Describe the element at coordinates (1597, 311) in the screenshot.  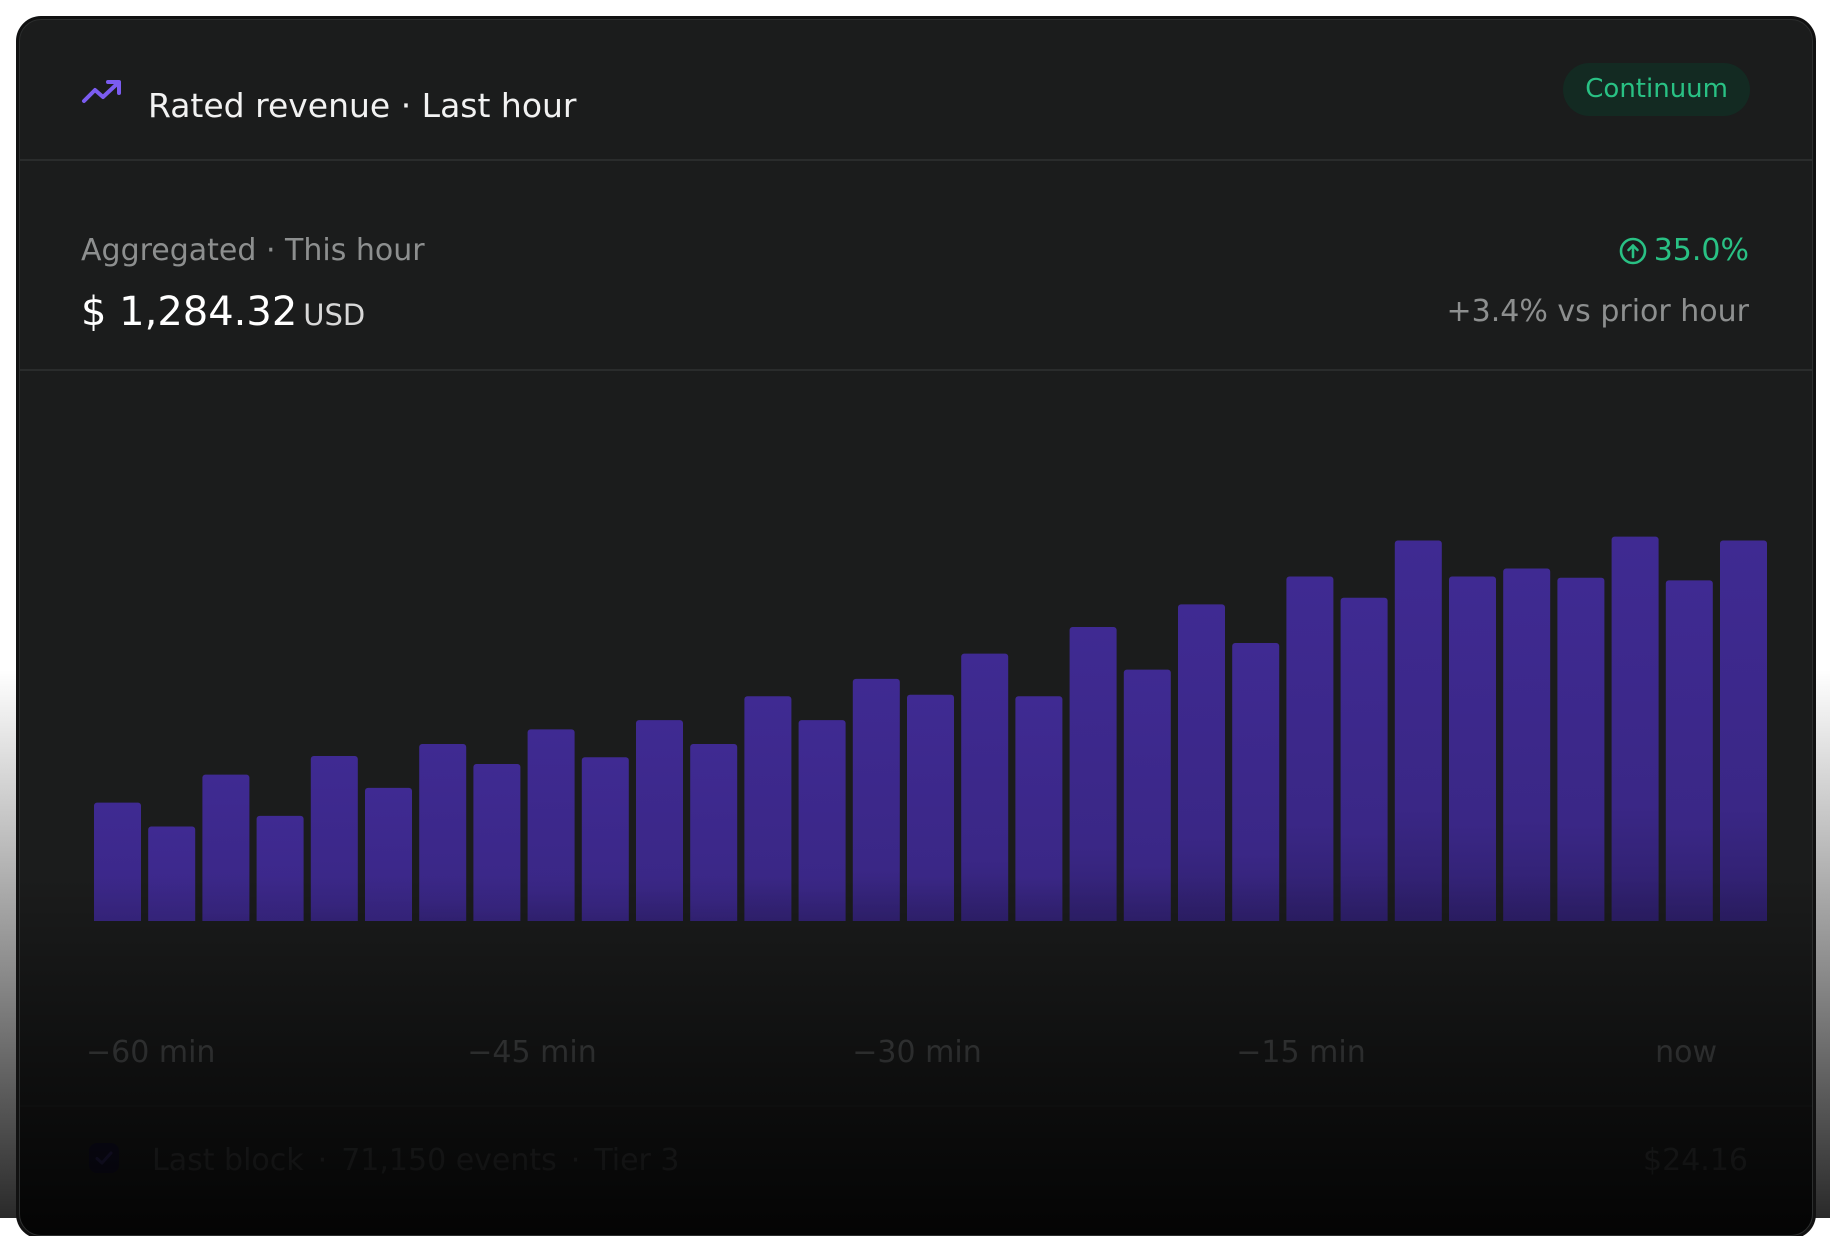
I see `compare-text: +3.4% vs prior hour` at that location.